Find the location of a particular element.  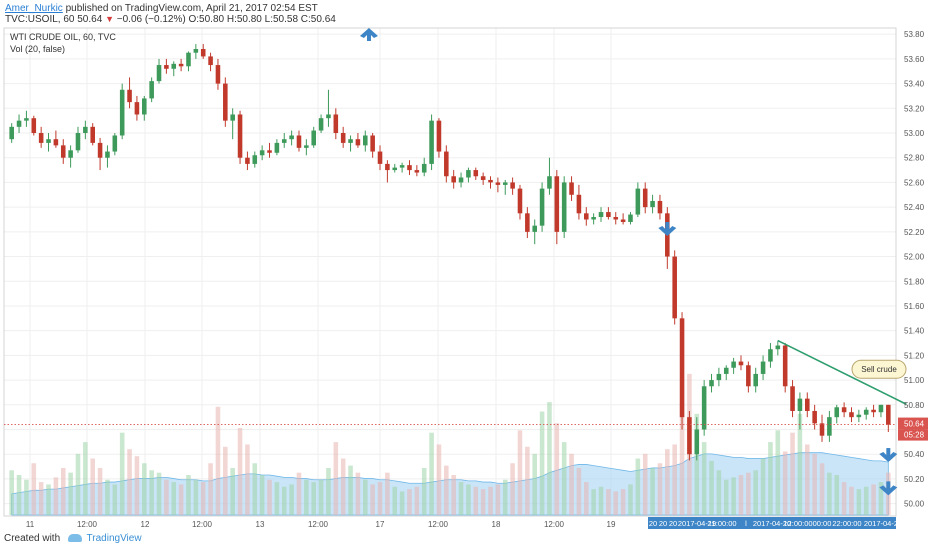

symbol-text: TVC:USOIL, 60 is located at coordinates (40, 19).